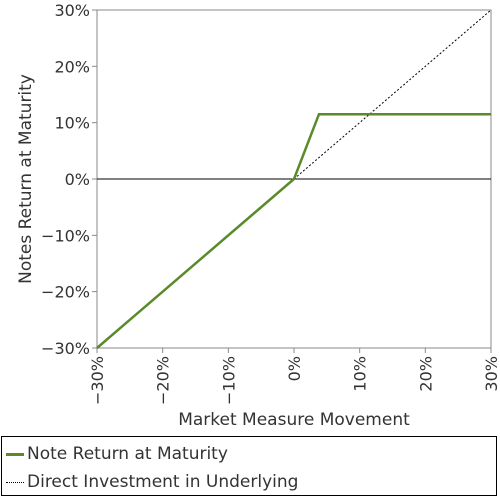  I want to click on legend-label-note-return: Note Return at Maturity, so click(127, 454).